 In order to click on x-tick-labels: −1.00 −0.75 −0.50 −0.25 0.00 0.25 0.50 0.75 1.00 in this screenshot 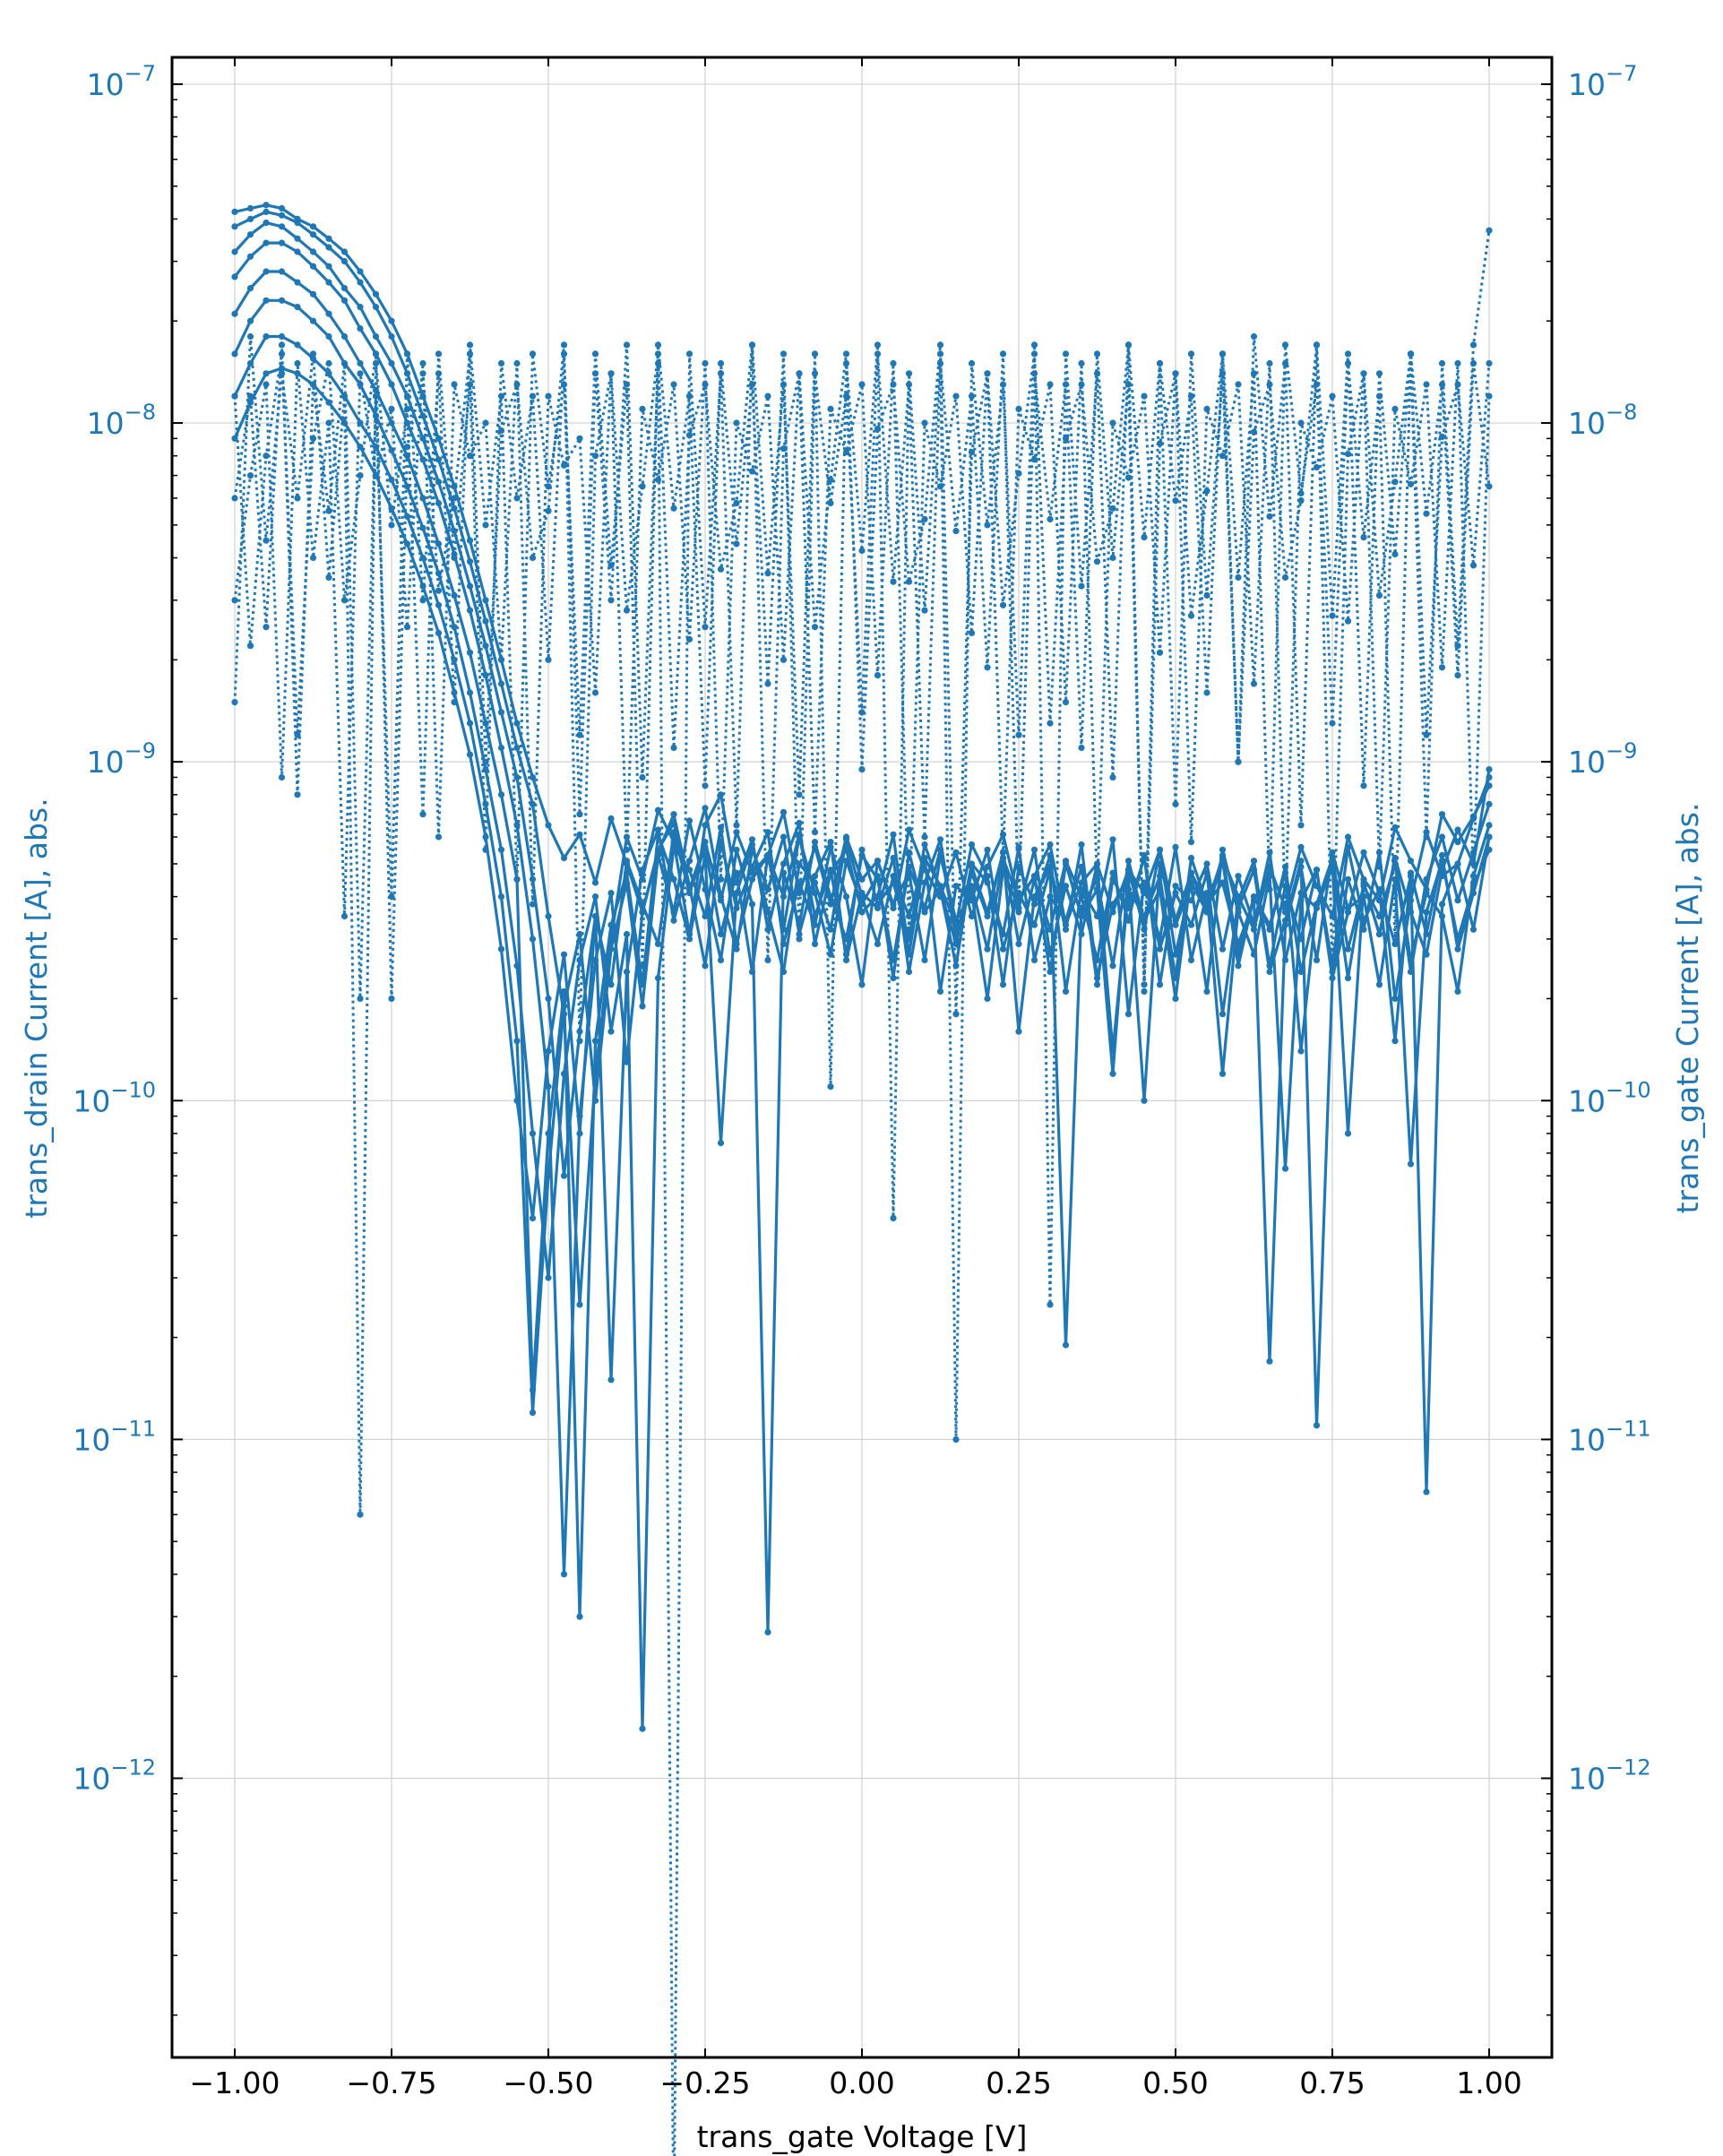, I will do `click(855, 2082)`.